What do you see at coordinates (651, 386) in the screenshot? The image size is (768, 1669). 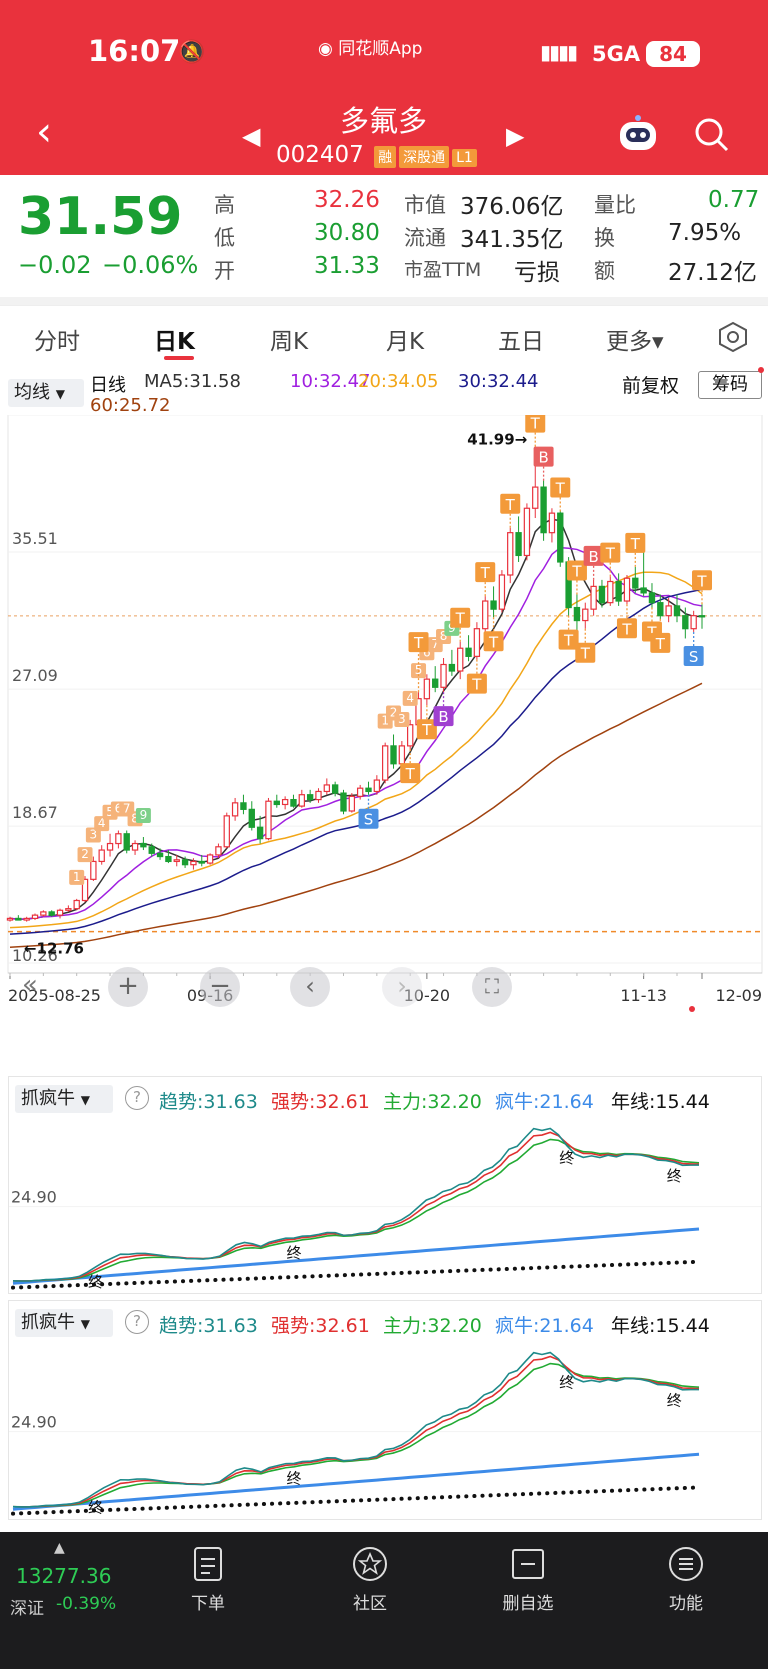 I see `adjust-button: 前复权` at bounding box center [651, 386].